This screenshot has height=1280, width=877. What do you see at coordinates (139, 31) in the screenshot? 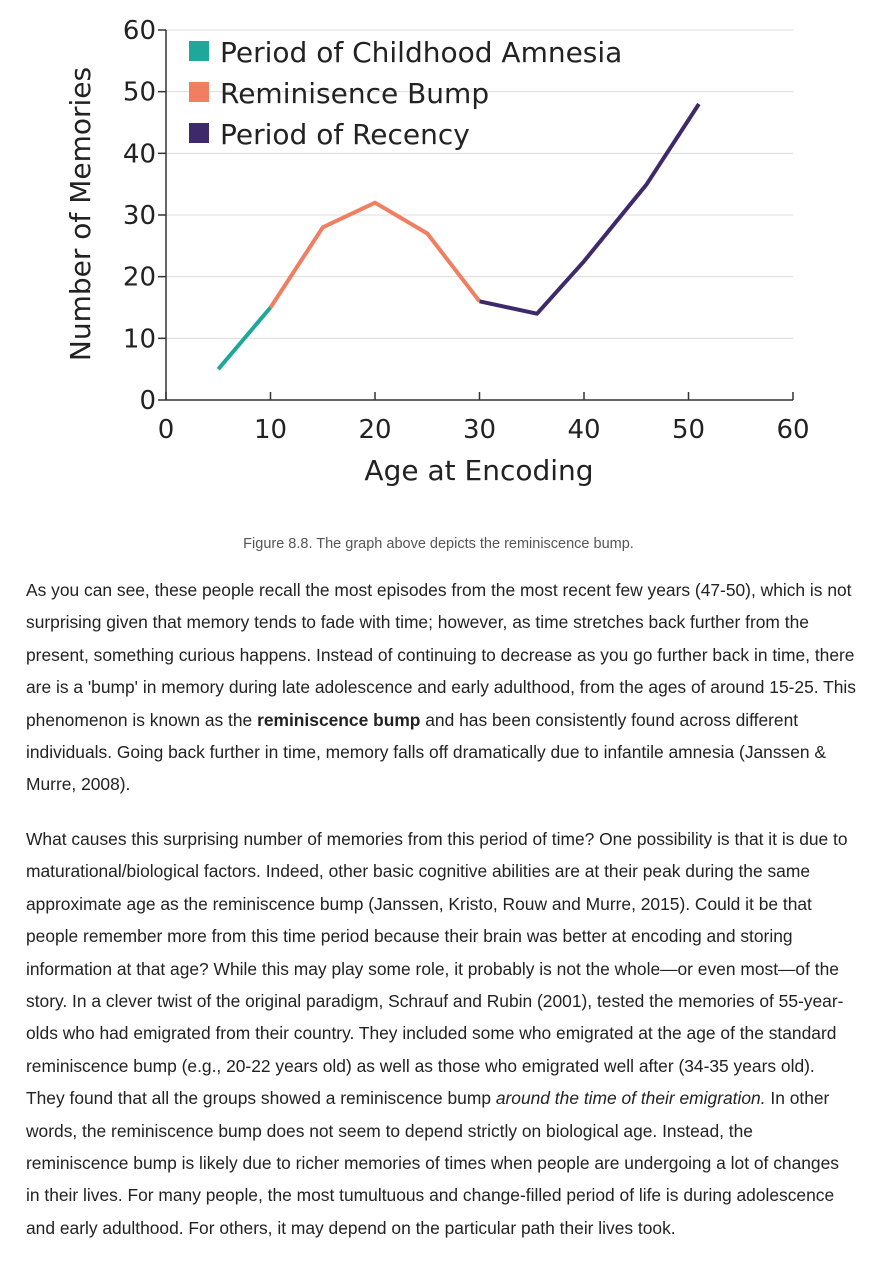
I see `y-tick-label-6: 60` at bounding box center [139, 31].